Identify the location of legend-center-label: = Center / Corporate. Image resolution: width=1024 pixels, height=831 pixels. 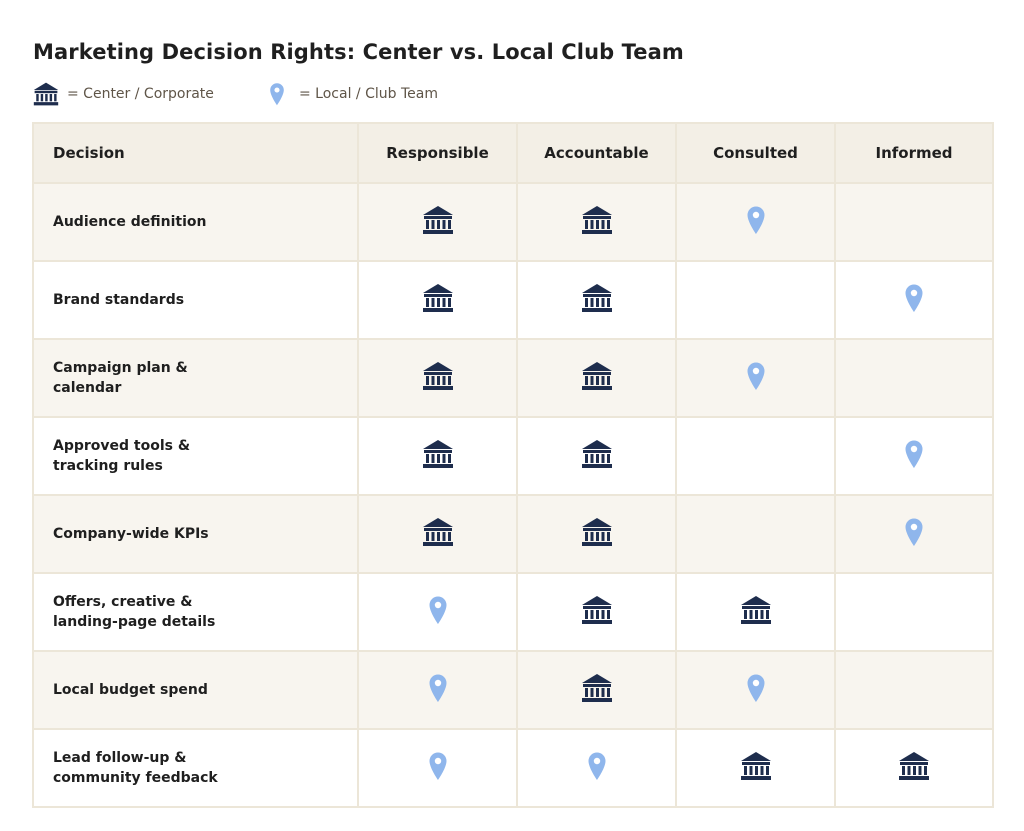
(140, 94).